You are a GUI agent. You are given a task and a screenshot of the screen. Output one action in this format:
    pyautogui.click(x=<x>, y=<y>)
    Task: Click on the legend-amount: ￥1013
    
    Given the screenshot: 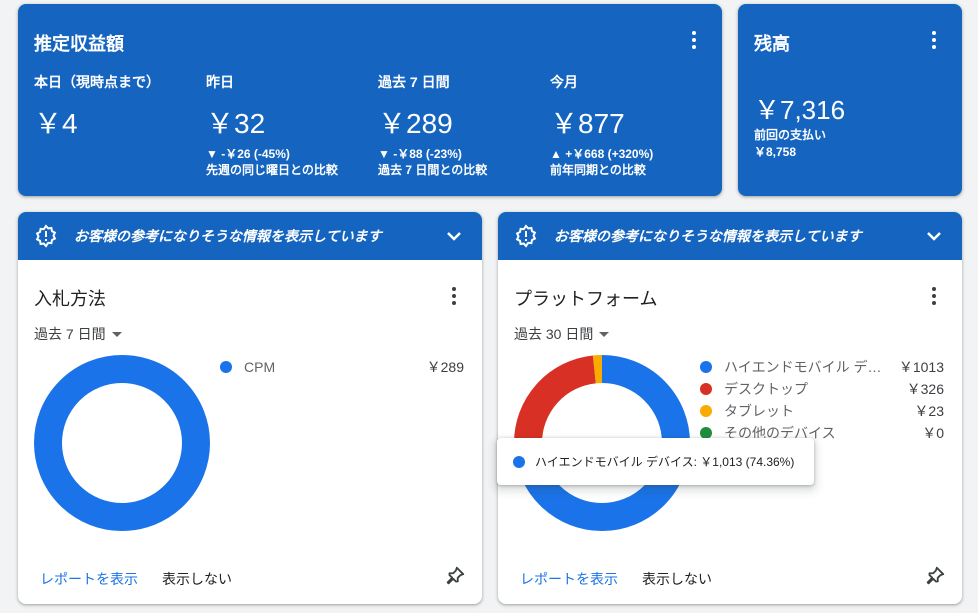 What is the action you would take?
    pyautogui.click(x=921, y=367)
    